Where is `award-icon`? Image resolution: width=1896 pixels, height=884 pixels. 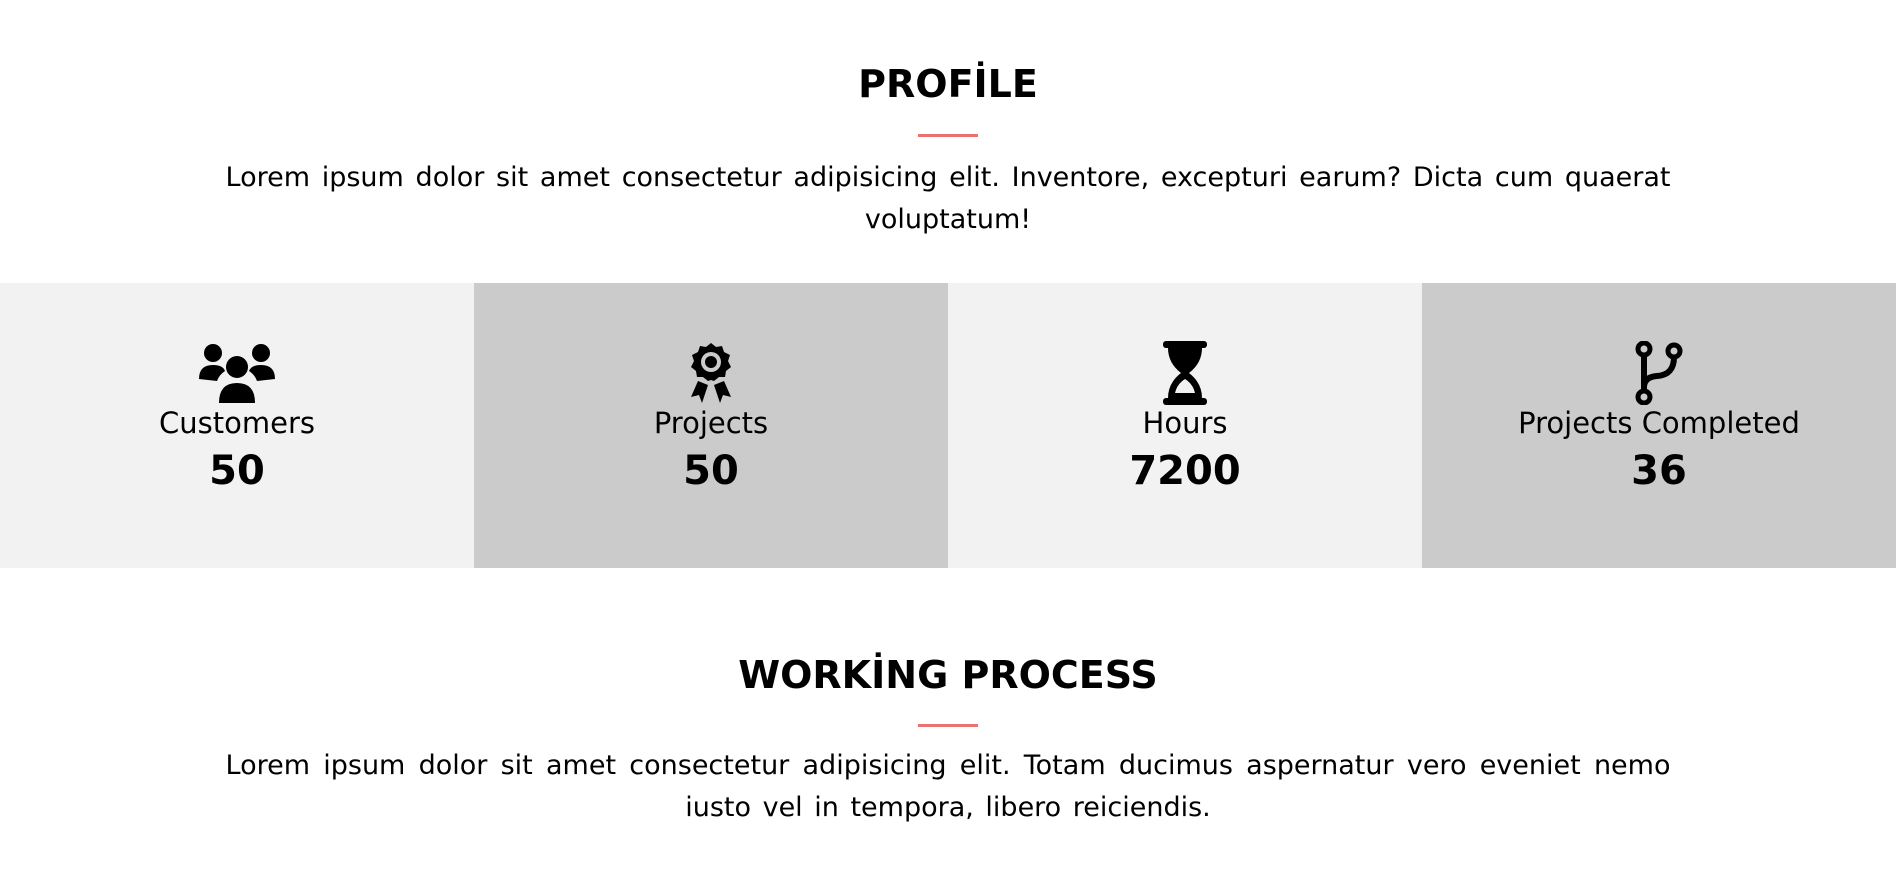 award-icon is located at coordinates (711, 373).